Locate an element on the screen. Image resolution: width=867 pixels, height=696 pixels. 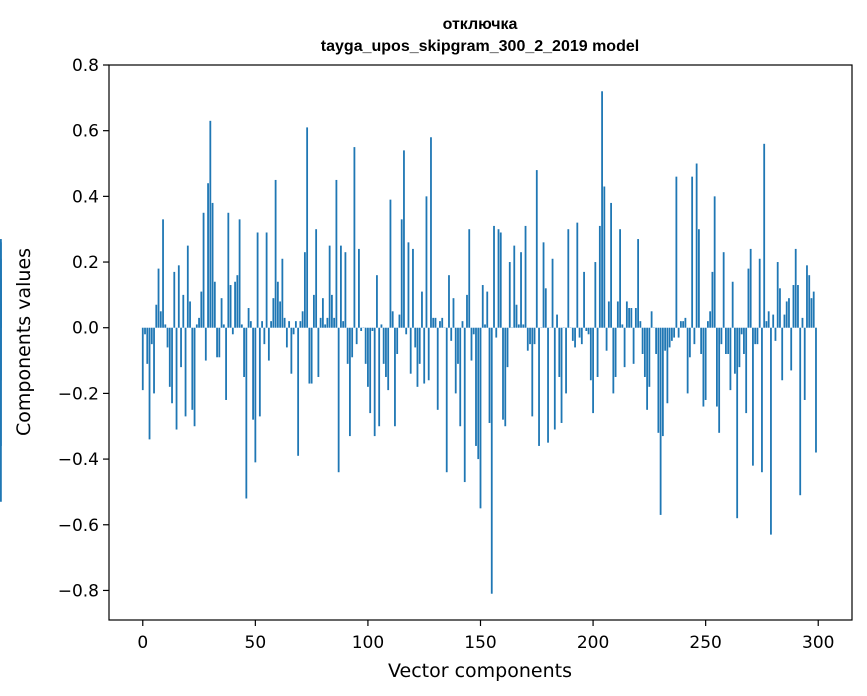
y-tick-label: −0.2 is located at coordinates (78, 394).